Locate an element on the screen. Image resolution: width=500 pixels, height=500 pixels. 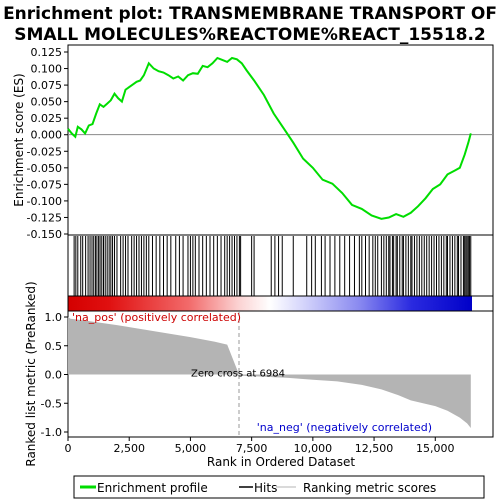
metric-y-tick-label: 0.5 is located at coordinates (54, 346).